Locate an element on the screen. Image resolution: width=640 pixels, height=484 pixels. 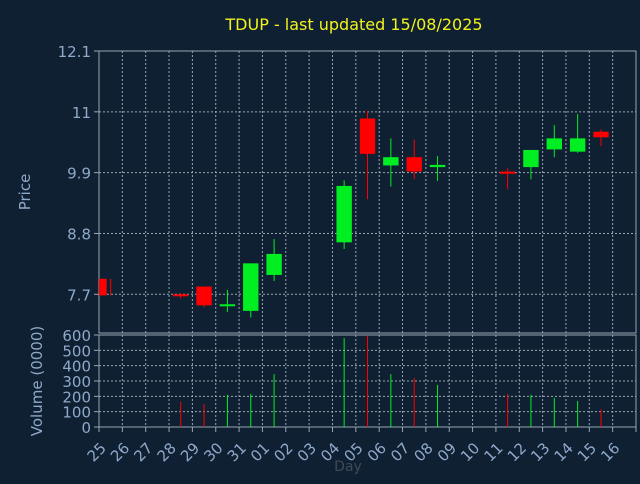
volume-axis-label: Volume (0000) is located at coordinates (37, 381).